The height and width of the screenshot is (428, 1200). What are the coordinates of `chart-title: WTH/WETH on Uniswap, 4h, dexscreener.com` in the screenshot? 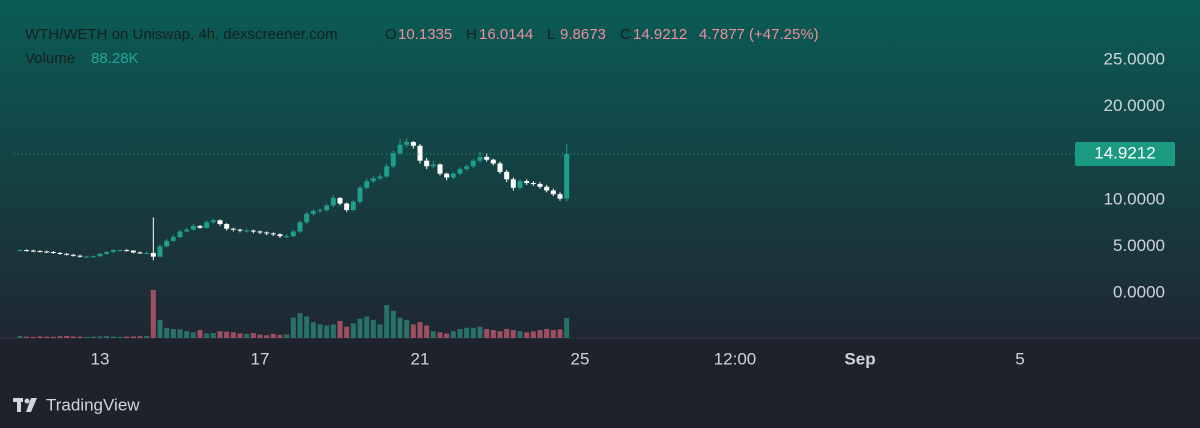 It's located at (181, 34).